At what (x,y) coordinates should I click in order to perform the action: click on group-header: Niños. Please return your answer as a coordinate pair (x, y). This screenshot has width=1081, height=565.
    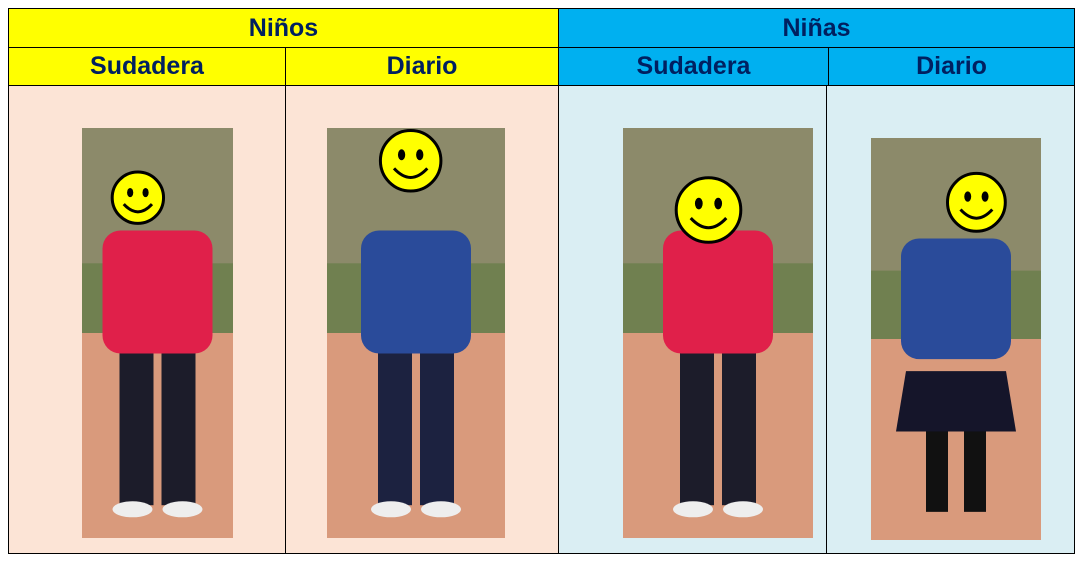
    Looking at the image, I should click on (283, 28).